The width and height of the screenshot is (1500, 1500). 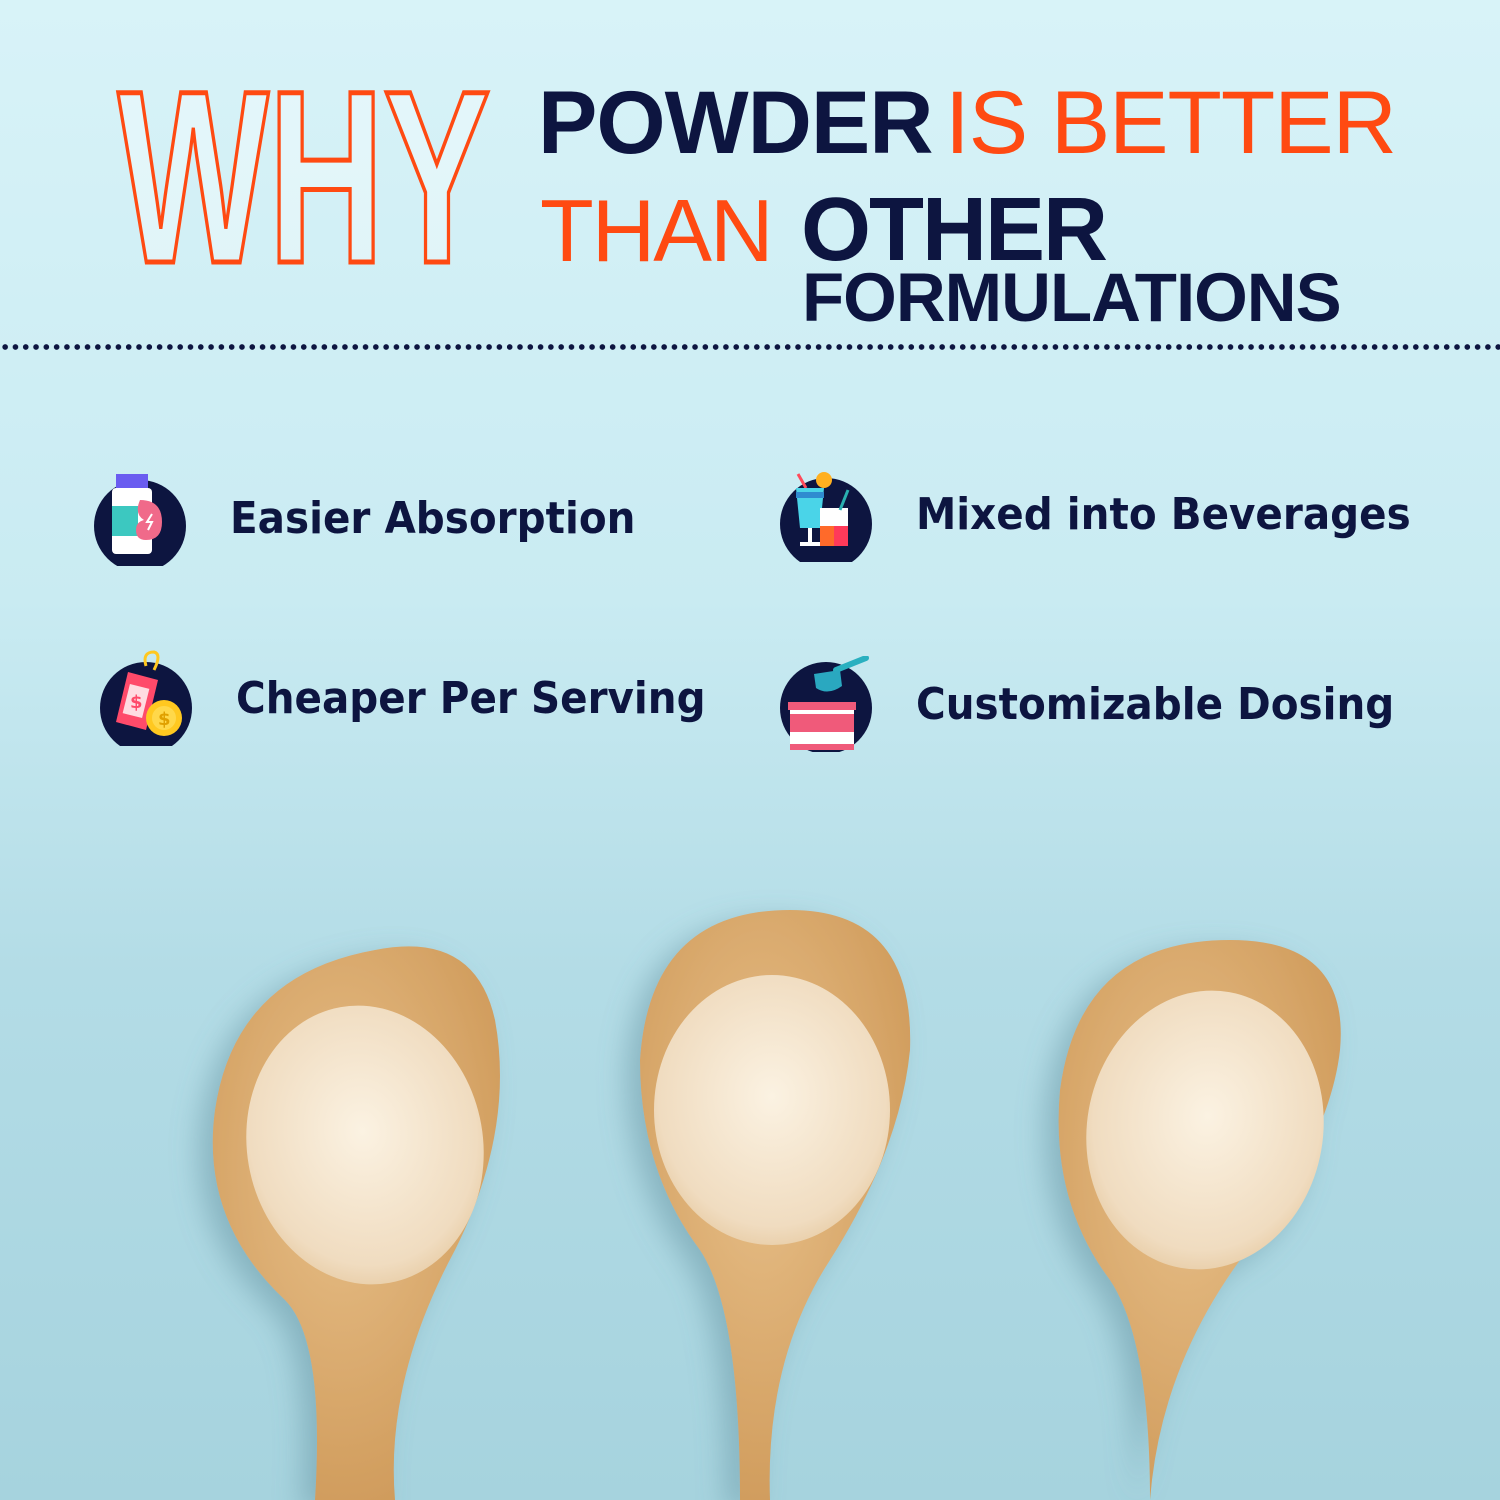 What do you see at coordinates (1155, 704) in the screenshot?
I see `benefit-label: Customizable Dosing` at bounding box center [1155, 704].